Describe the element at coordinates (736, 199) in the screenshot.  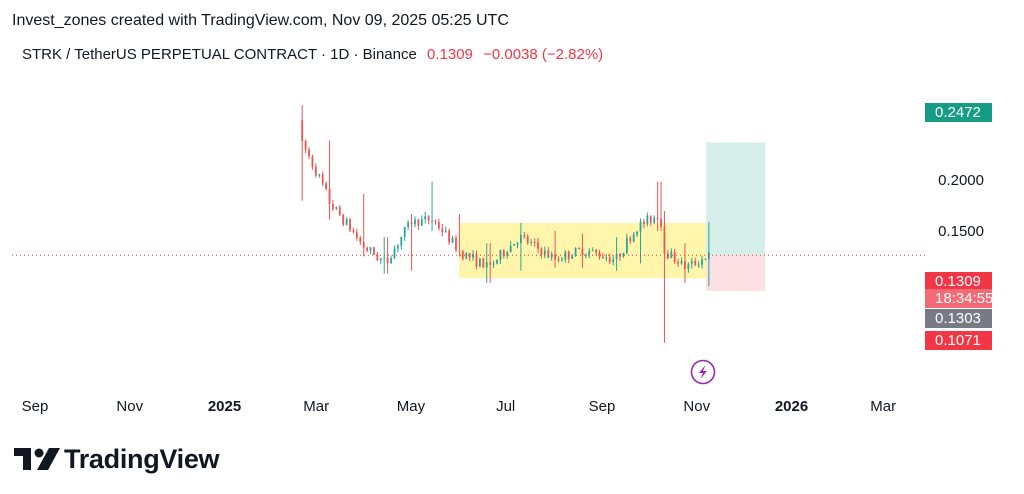
I see `target-zone` at that location.